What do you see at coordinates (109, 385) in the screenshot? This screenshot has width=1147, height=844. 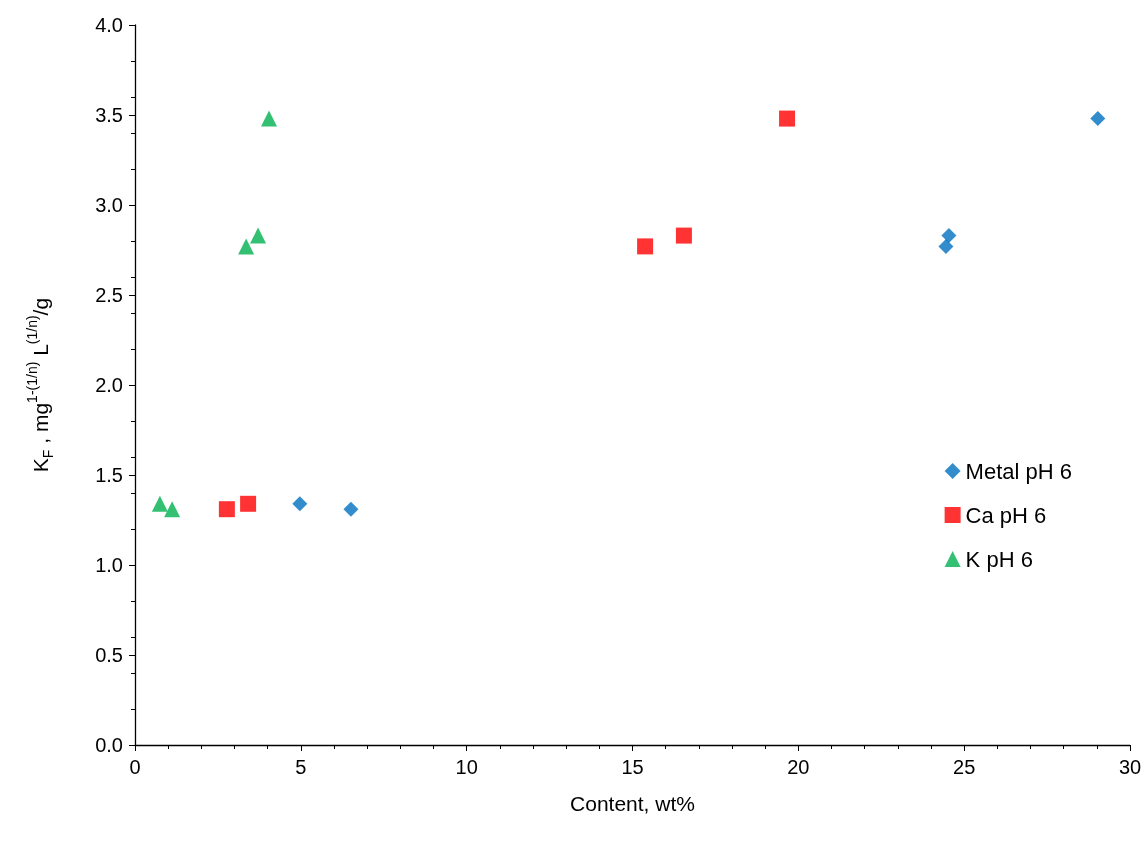 I see `y-tick-label: 2.0` at bounding box center [109, 385].